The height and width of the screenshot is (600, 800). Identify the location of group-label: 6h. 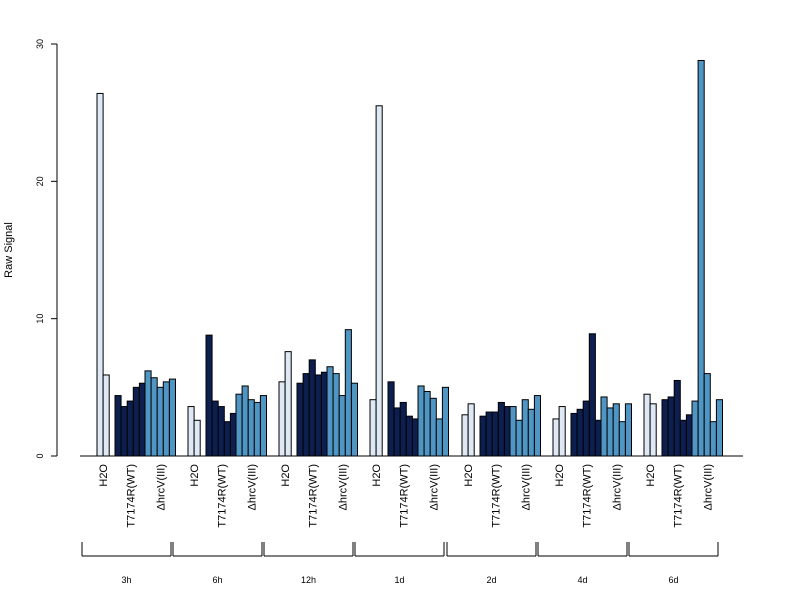
(217, 580).